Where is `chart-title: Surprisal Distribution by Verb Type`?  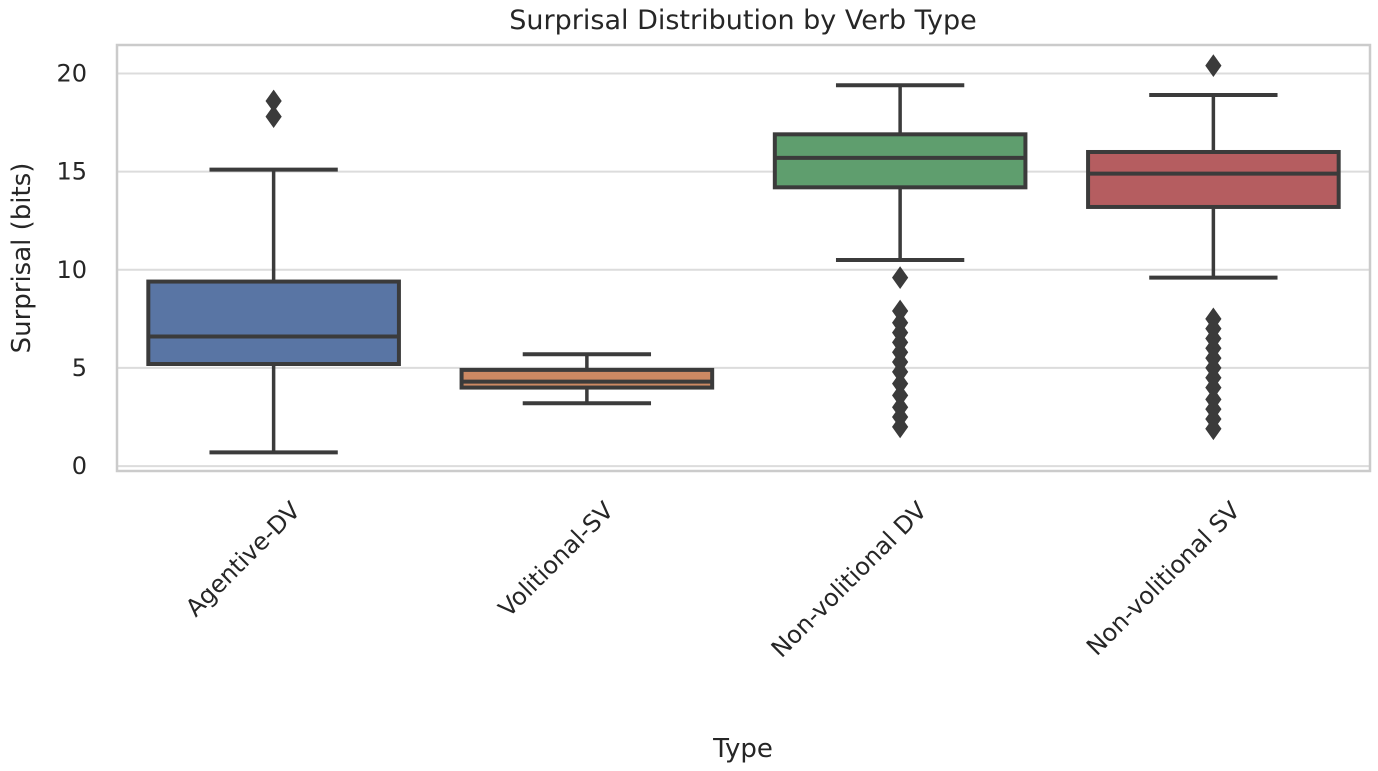
chart-title: Surprisal Distribution by Verb Type is located at coordinates (742, 20).